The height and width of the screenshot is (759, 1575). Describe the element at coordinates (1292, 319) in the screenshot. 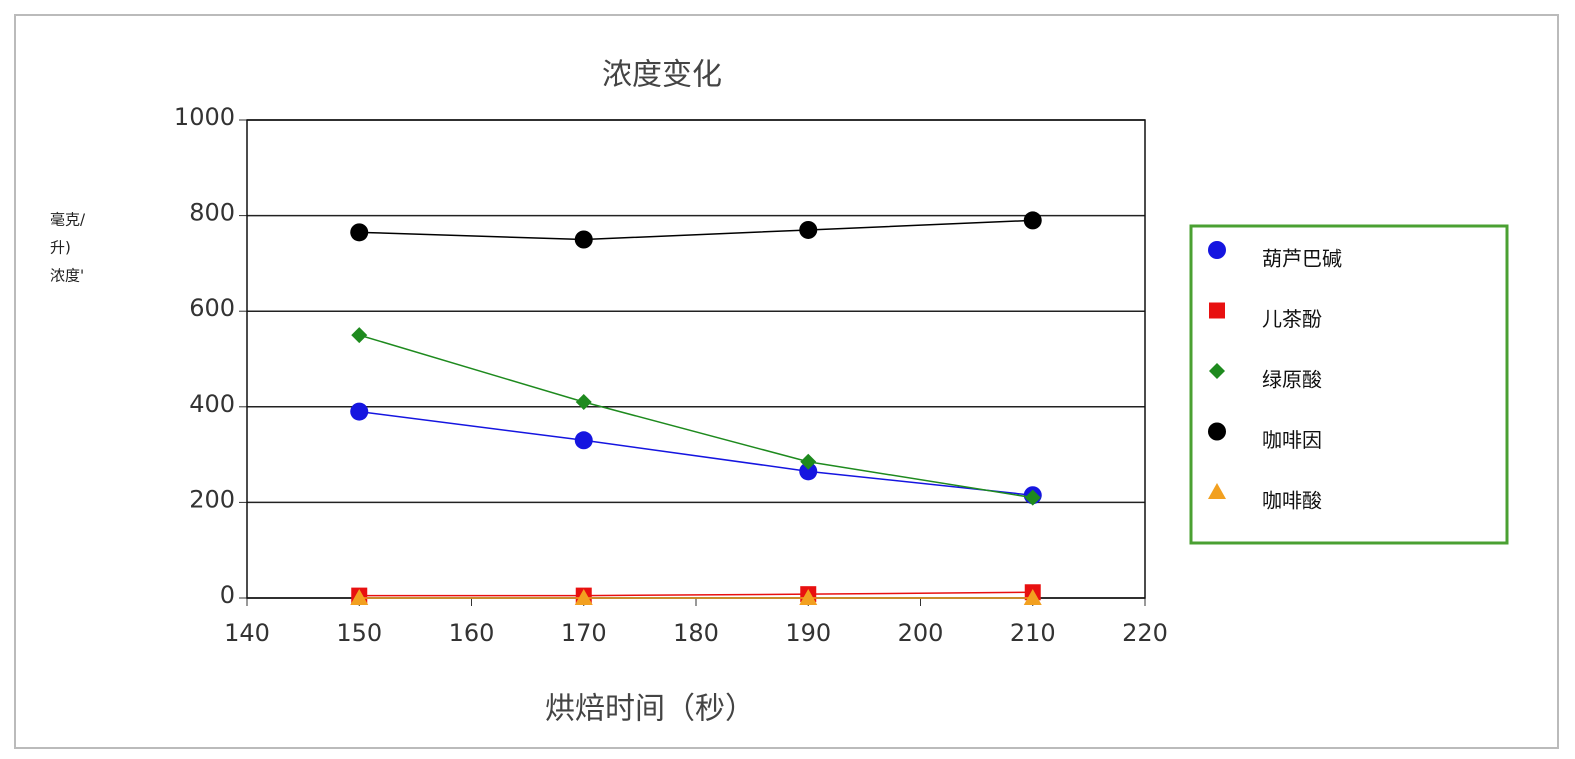

I see `legend-label: 儿茶酚` at that location.